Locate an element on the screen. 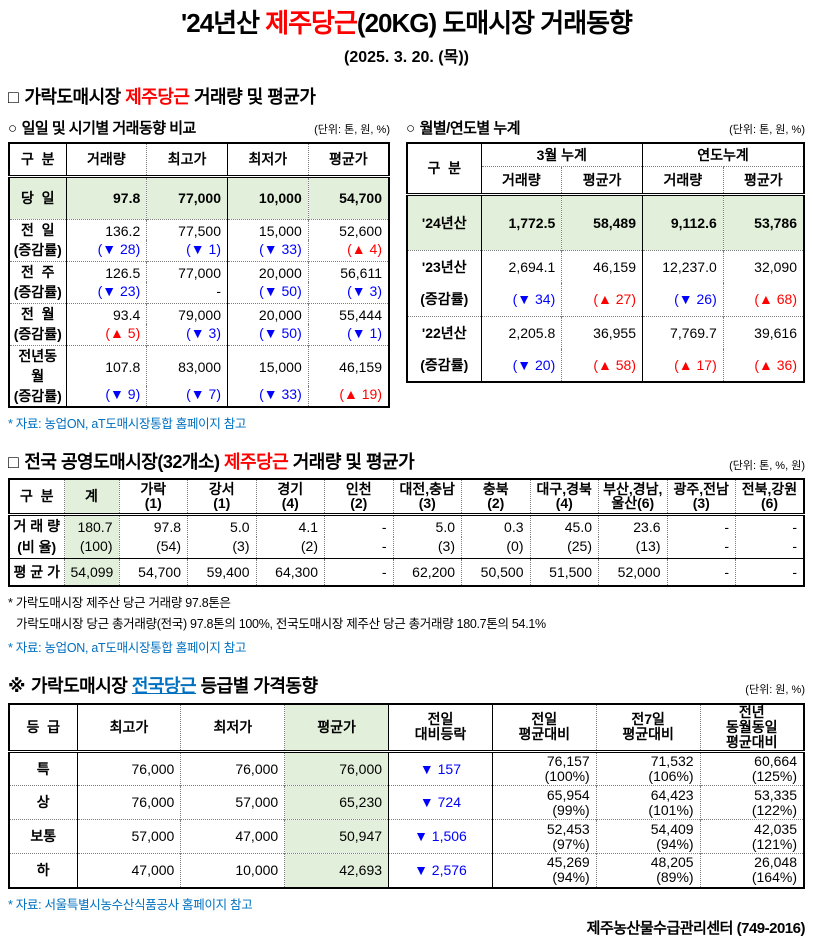 The image size is (813, 938). header-cell: 부산,경남, 울산(6) is located at coordinates (632, 497).